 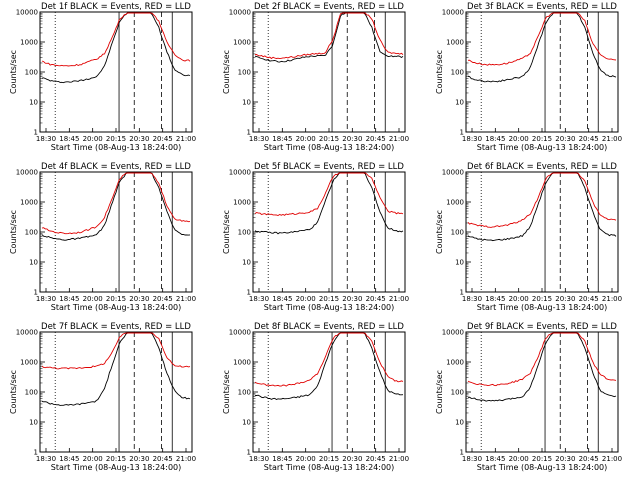 I want to click on chart-title: Det 9f BLACK = Events, RED = LLD, so click(x=542, y=327).